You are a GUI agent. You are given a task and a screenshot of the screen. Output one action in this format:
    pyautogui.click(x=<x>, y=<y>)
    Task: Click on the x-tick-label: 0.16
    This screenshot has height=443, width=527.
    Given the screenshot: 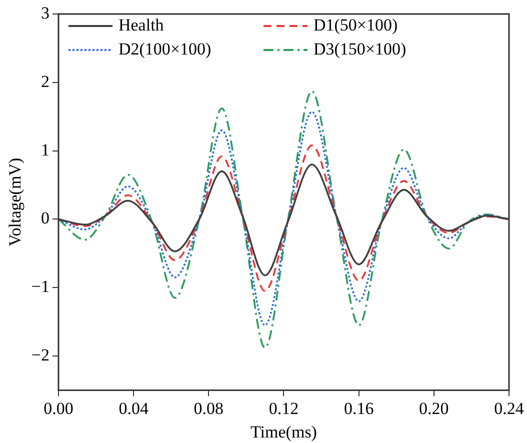 What is the action you would take?
    pyautogui.click(x=359, y=408)
    